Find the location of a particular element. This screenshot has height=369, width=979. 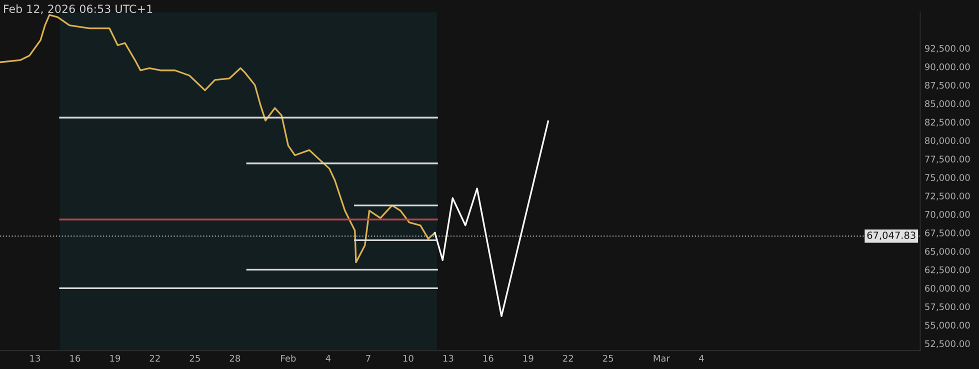

y-tick-label: 87,500.00 is located at coordinates (947, 86).